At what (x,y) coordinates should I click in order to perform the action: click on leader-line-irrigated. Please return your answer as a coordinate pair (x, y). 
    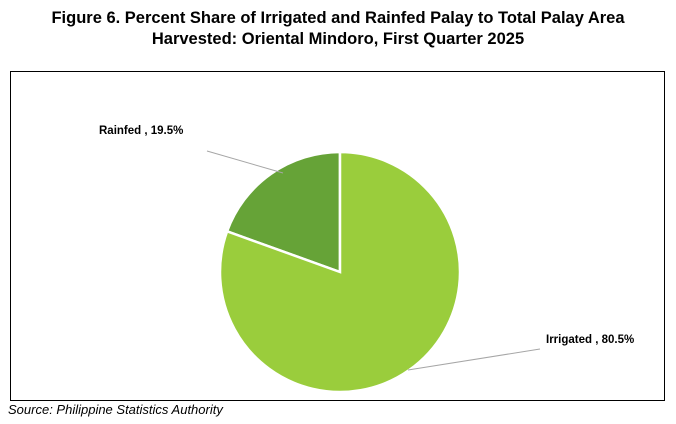
    Looking at the image, I should click on (474, 359).